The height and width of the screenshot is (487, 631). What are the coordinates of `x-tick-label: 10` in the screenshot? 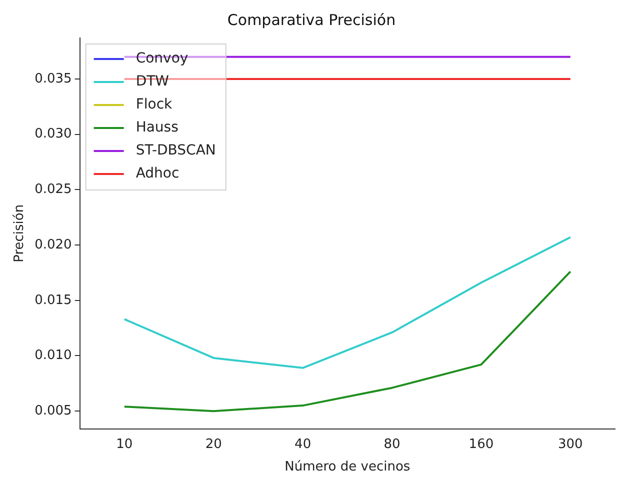 It's located at (124, 444).